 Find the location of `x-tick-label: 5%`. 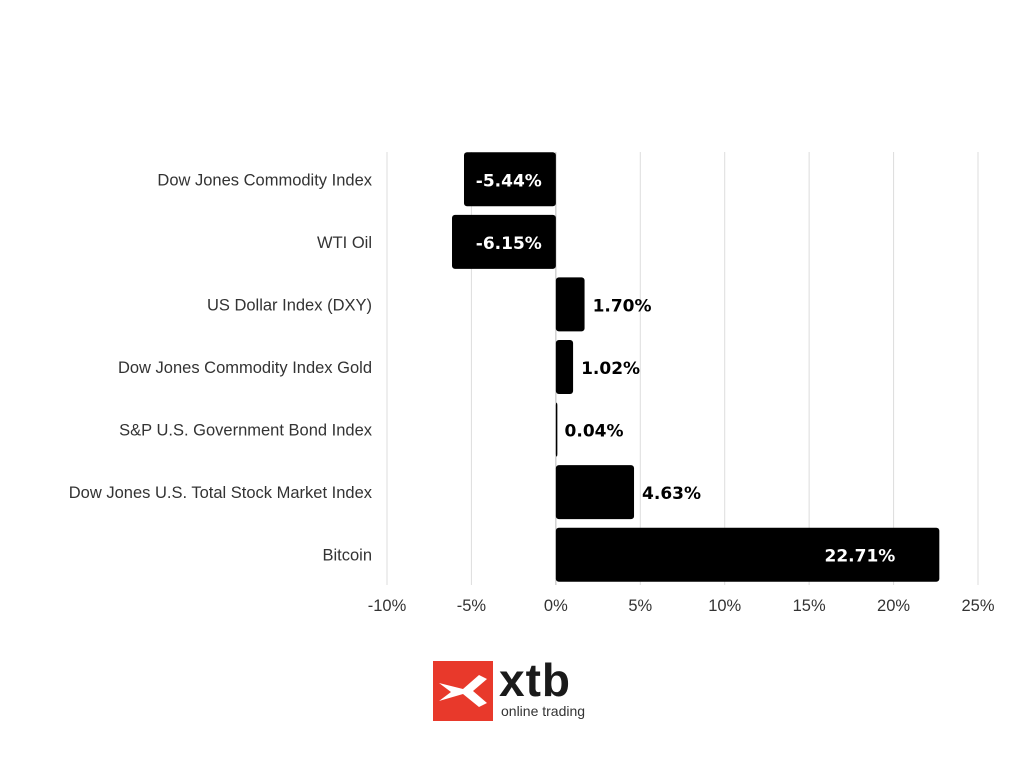

x-tick-label: 5% is located at coordinates (640, 606).